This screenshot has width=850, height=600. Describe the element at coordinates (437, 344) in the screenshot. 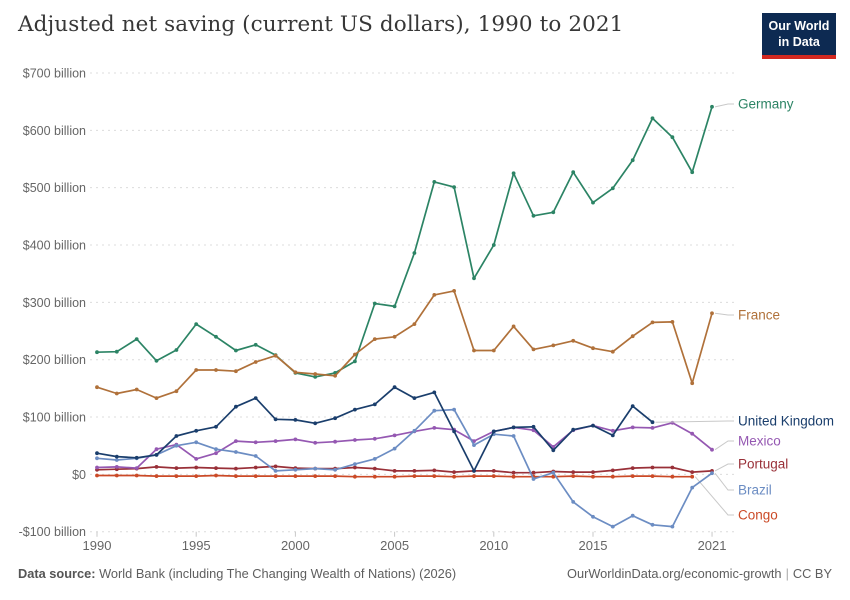

I see `series-france: France` at that location.